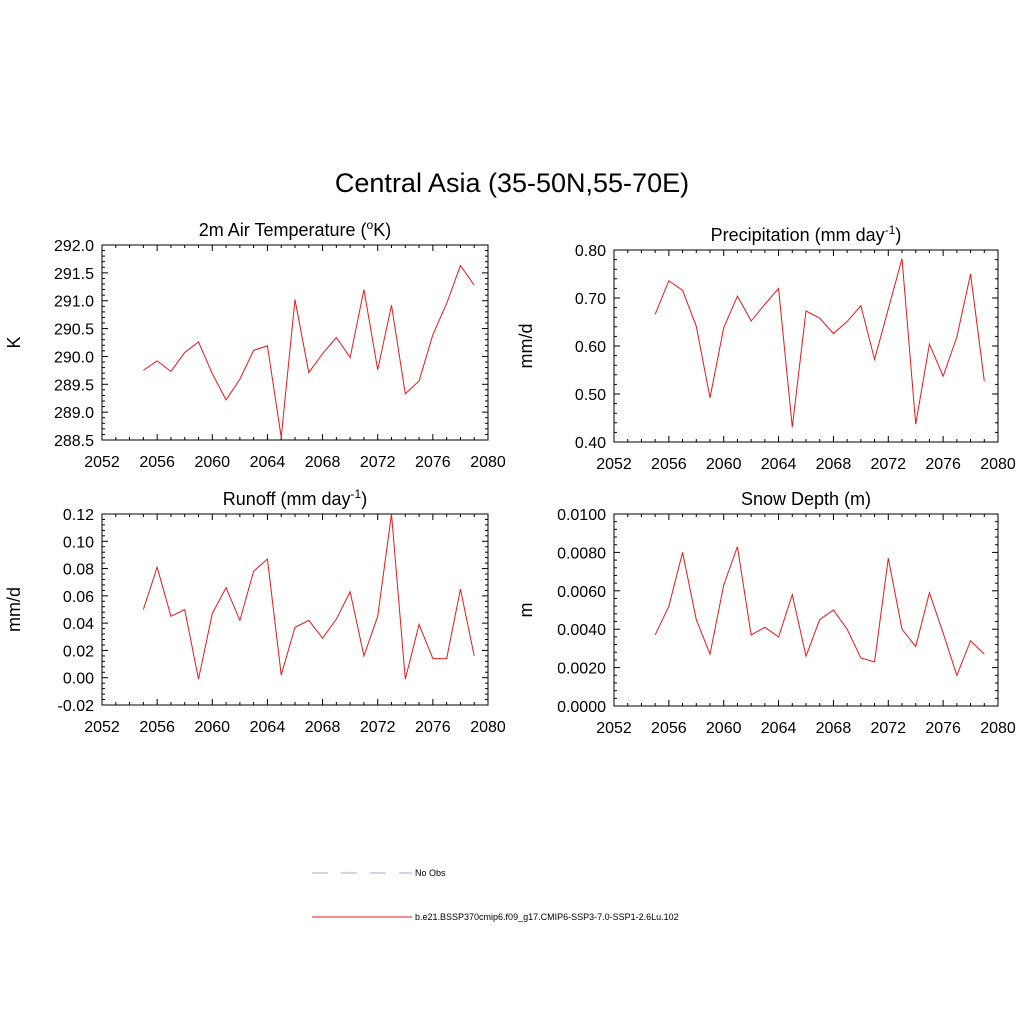  Describe the element at coordinates (78, 651) in the screenshot. I see `y-tick-label: 0.02` at that location.